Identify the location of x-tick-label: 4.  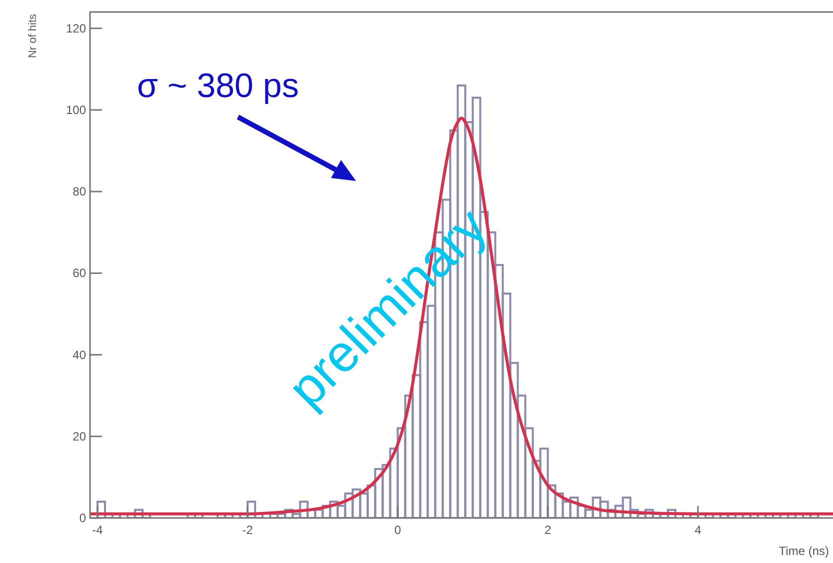
(698, 530).